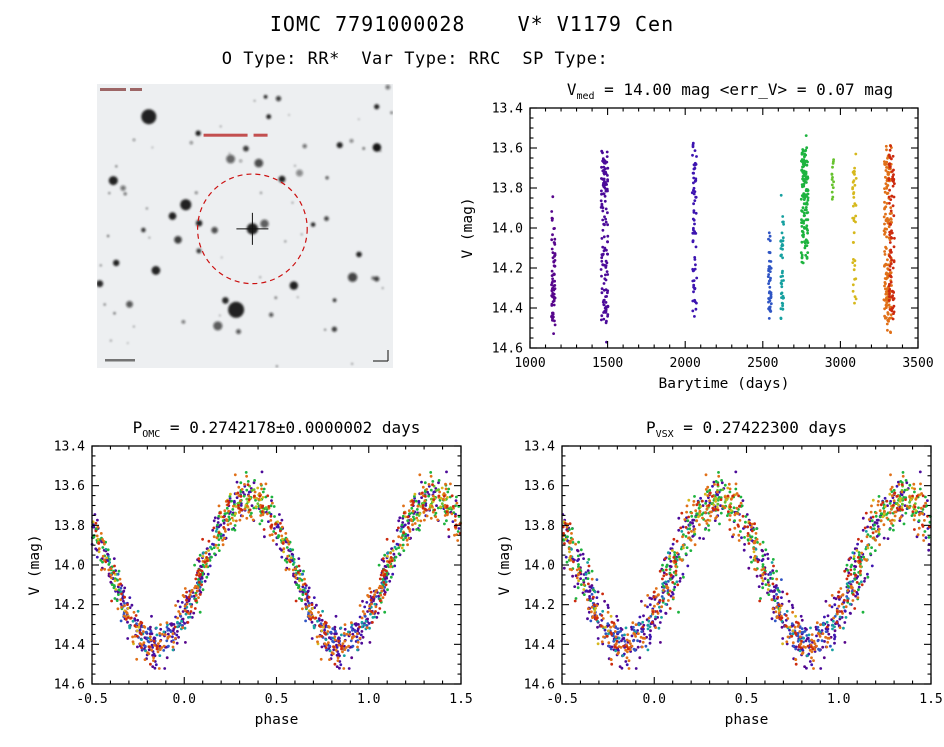  What do you see at coordinates (415, 59) in the screenshot?
I see `page-subtitle: O Type: RR* Var Type: RRC SP Type:` at bounding box center [415, 59].